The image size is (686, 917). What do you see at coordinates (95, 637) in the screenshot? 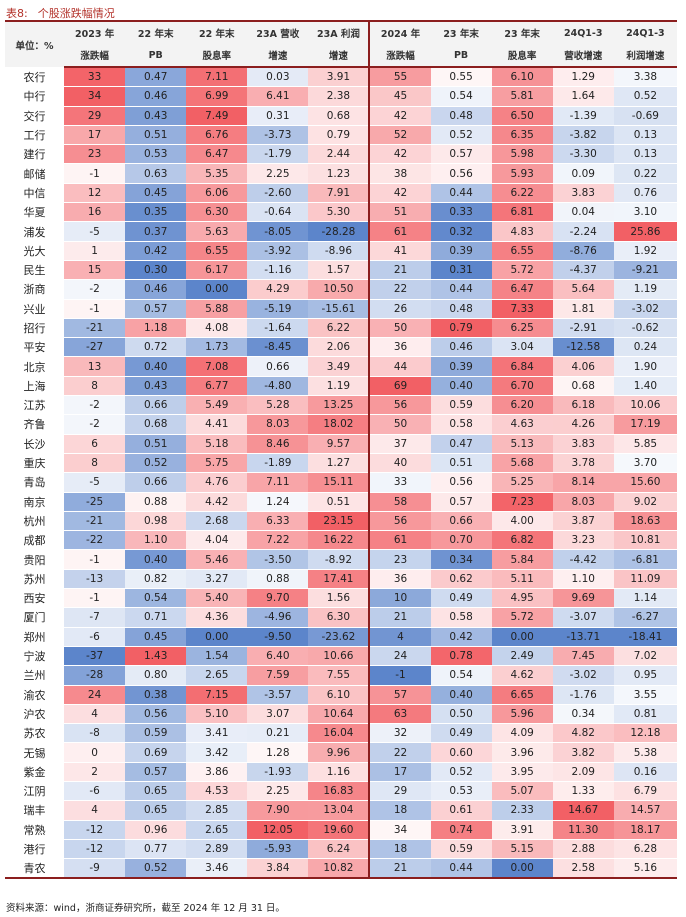
I see `table-cell: -6` at bounding box center [95, 637].